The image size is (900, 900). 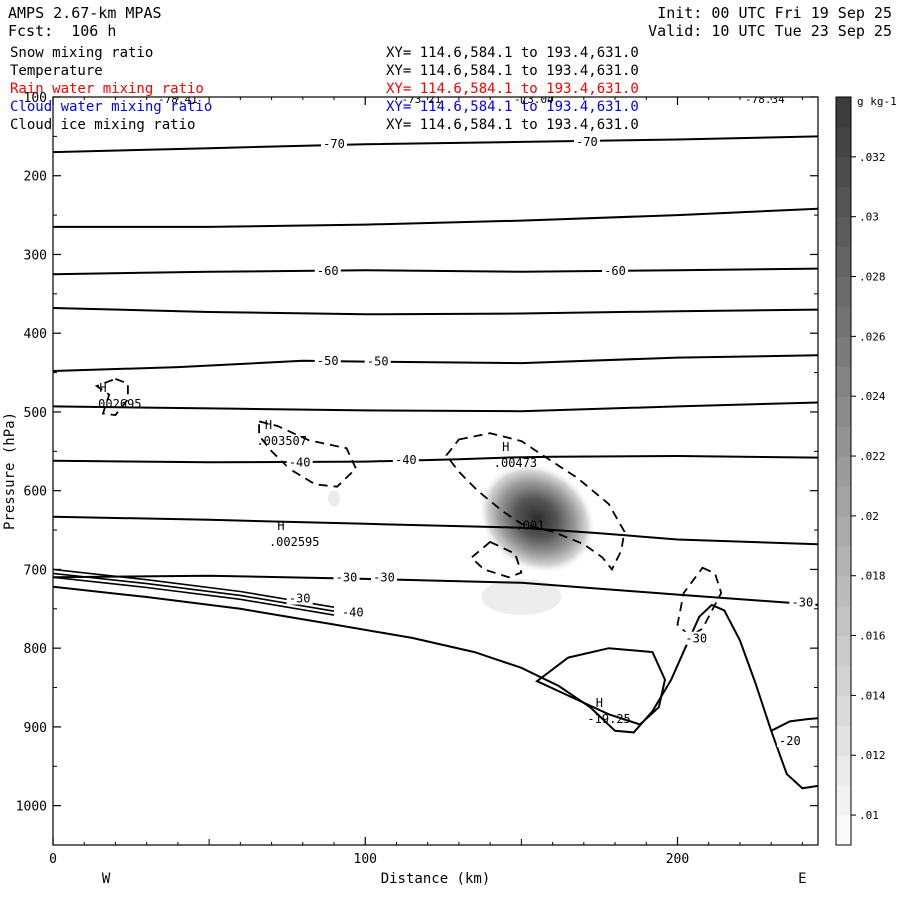 What do you see at coordinates (35, 98) in the screenshot?
I see `y-tick-label: 100` at bounding box center [35, 98].